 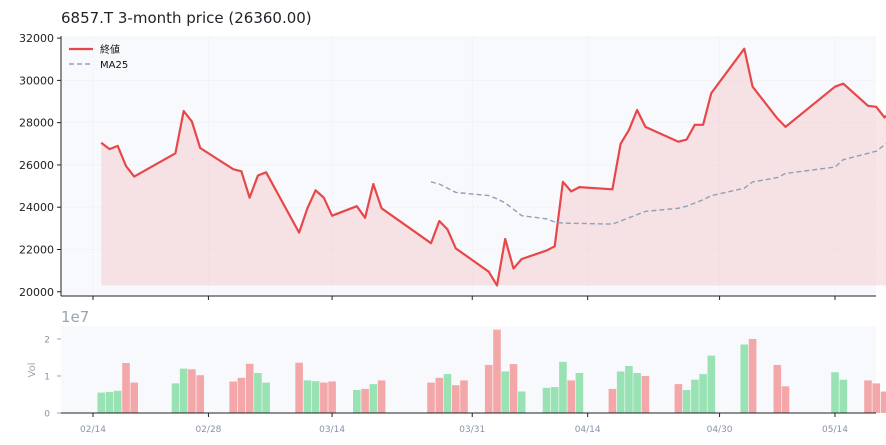 What do you see at coordinates (835, 430) in the screenshot?
I see `x-tick-label: 05/14` at bounding box center [835, 430].